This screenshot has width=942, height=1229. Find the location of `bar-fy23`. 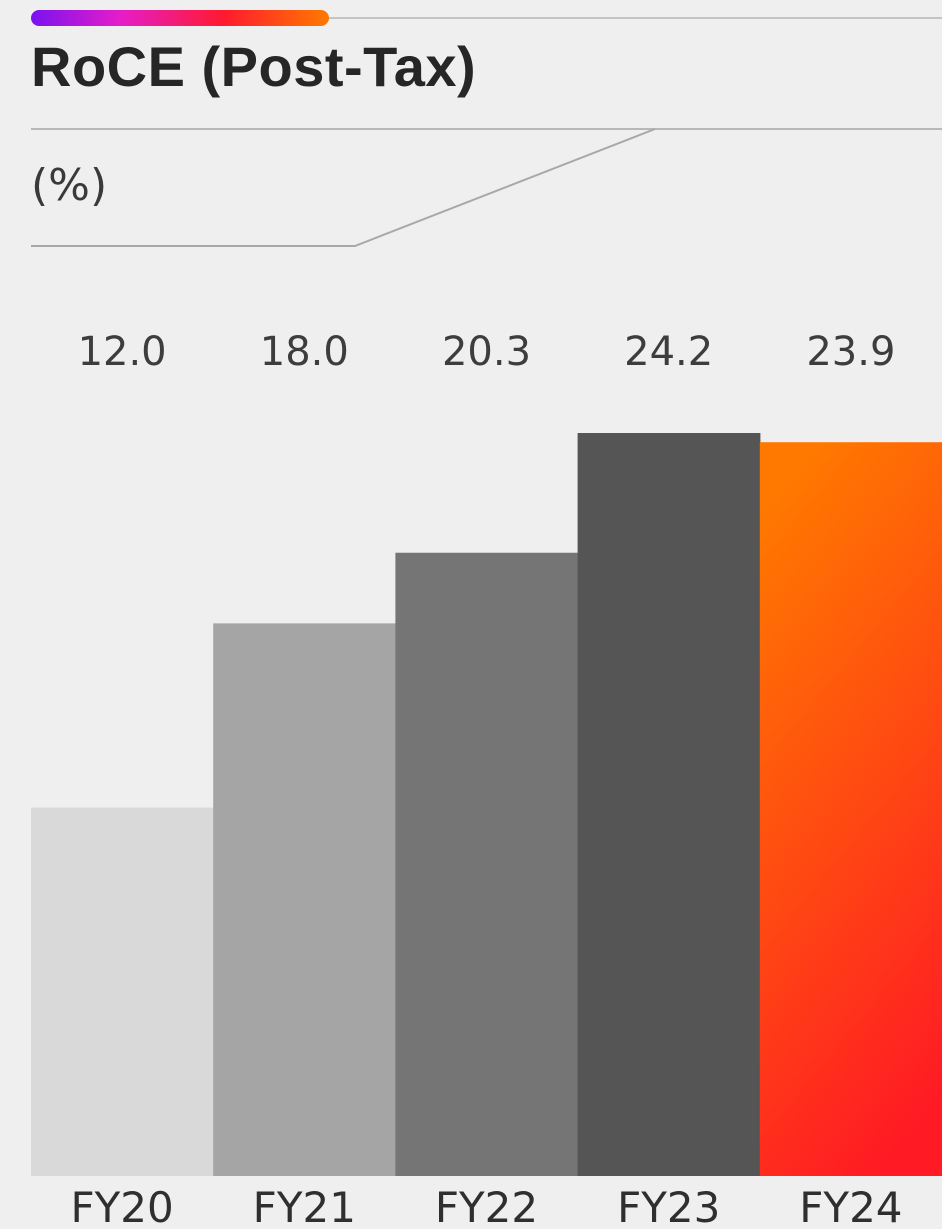

bar-fy23 is located at coordinates (669, 804).